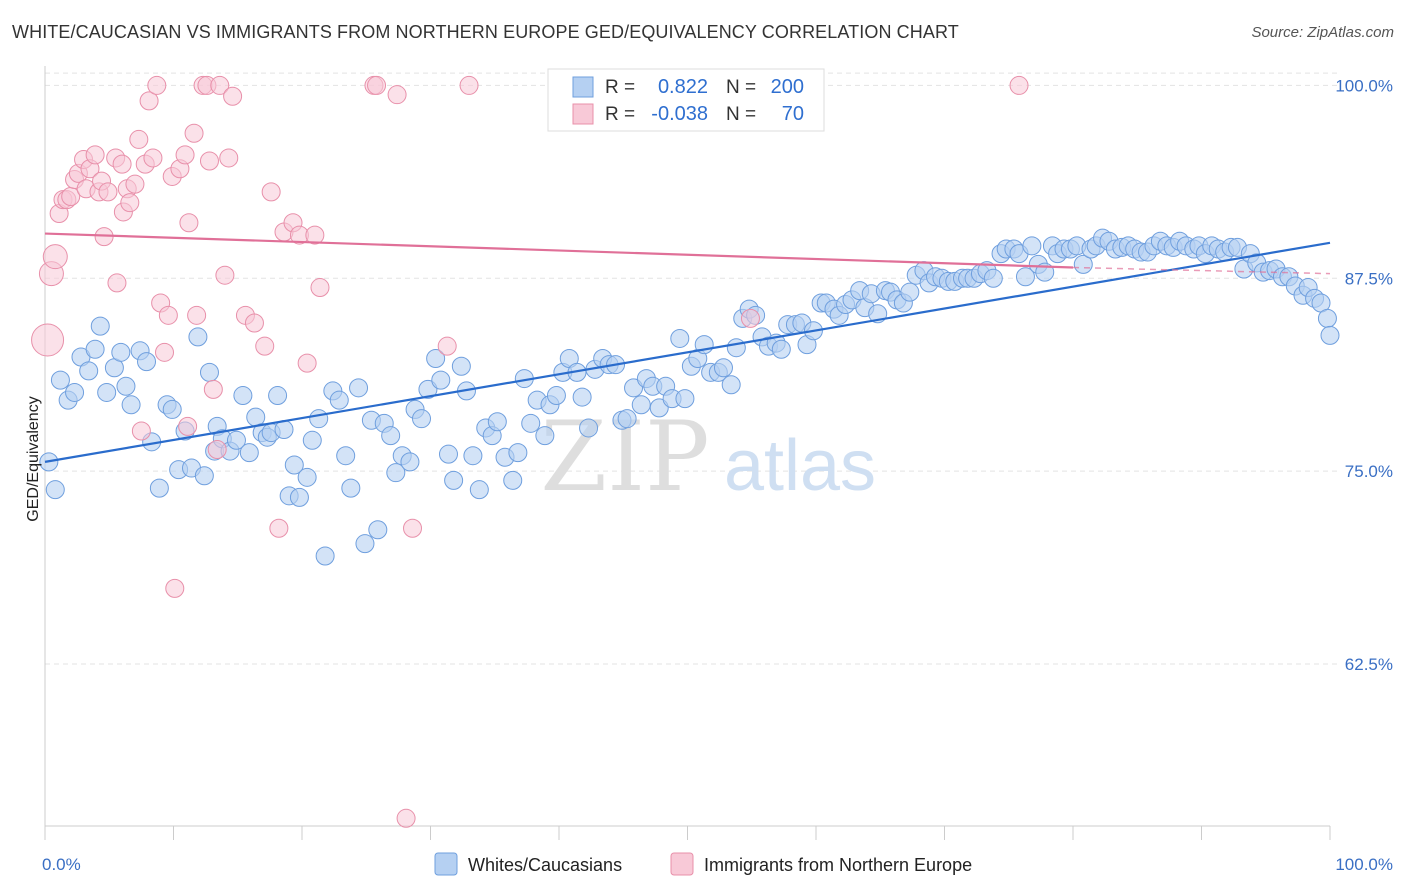  Describe the element at coordinates (559, 250) in the screenshot. I see `trend-line-immigrants` at that location.